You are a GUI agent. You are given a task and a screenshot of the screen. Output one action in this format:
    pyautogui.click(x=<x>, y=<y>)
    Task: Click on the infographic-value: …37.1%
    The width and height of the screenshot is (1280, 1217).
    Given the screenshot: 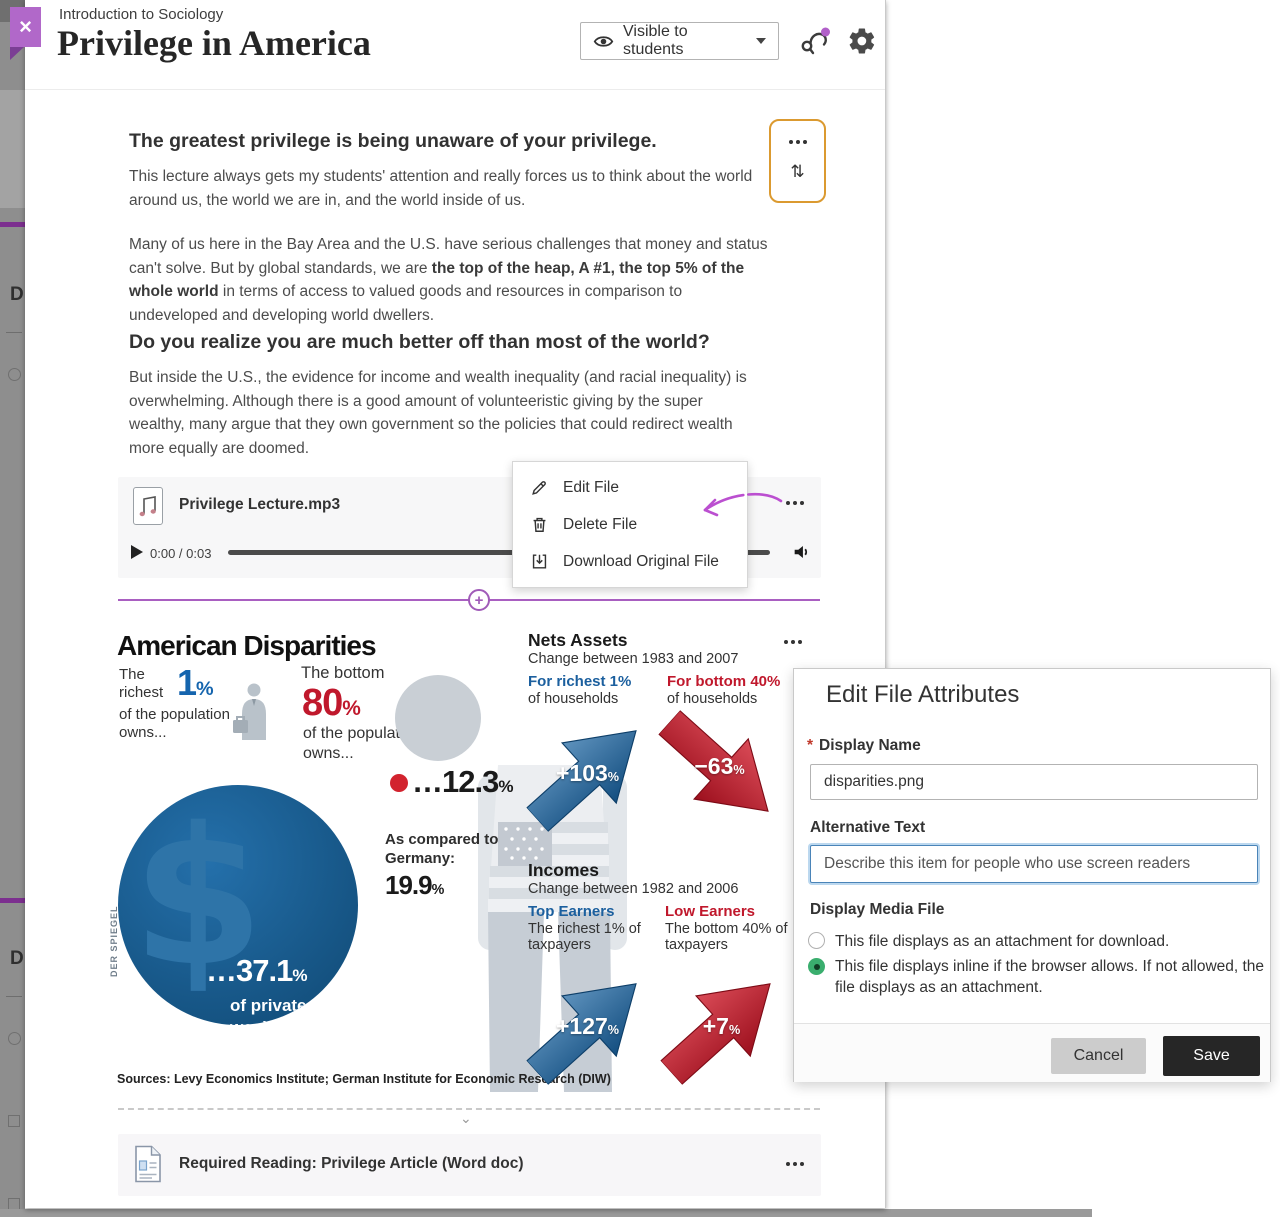 What is the action you would take?
    pyautogui.click(x=257, y=970)
    